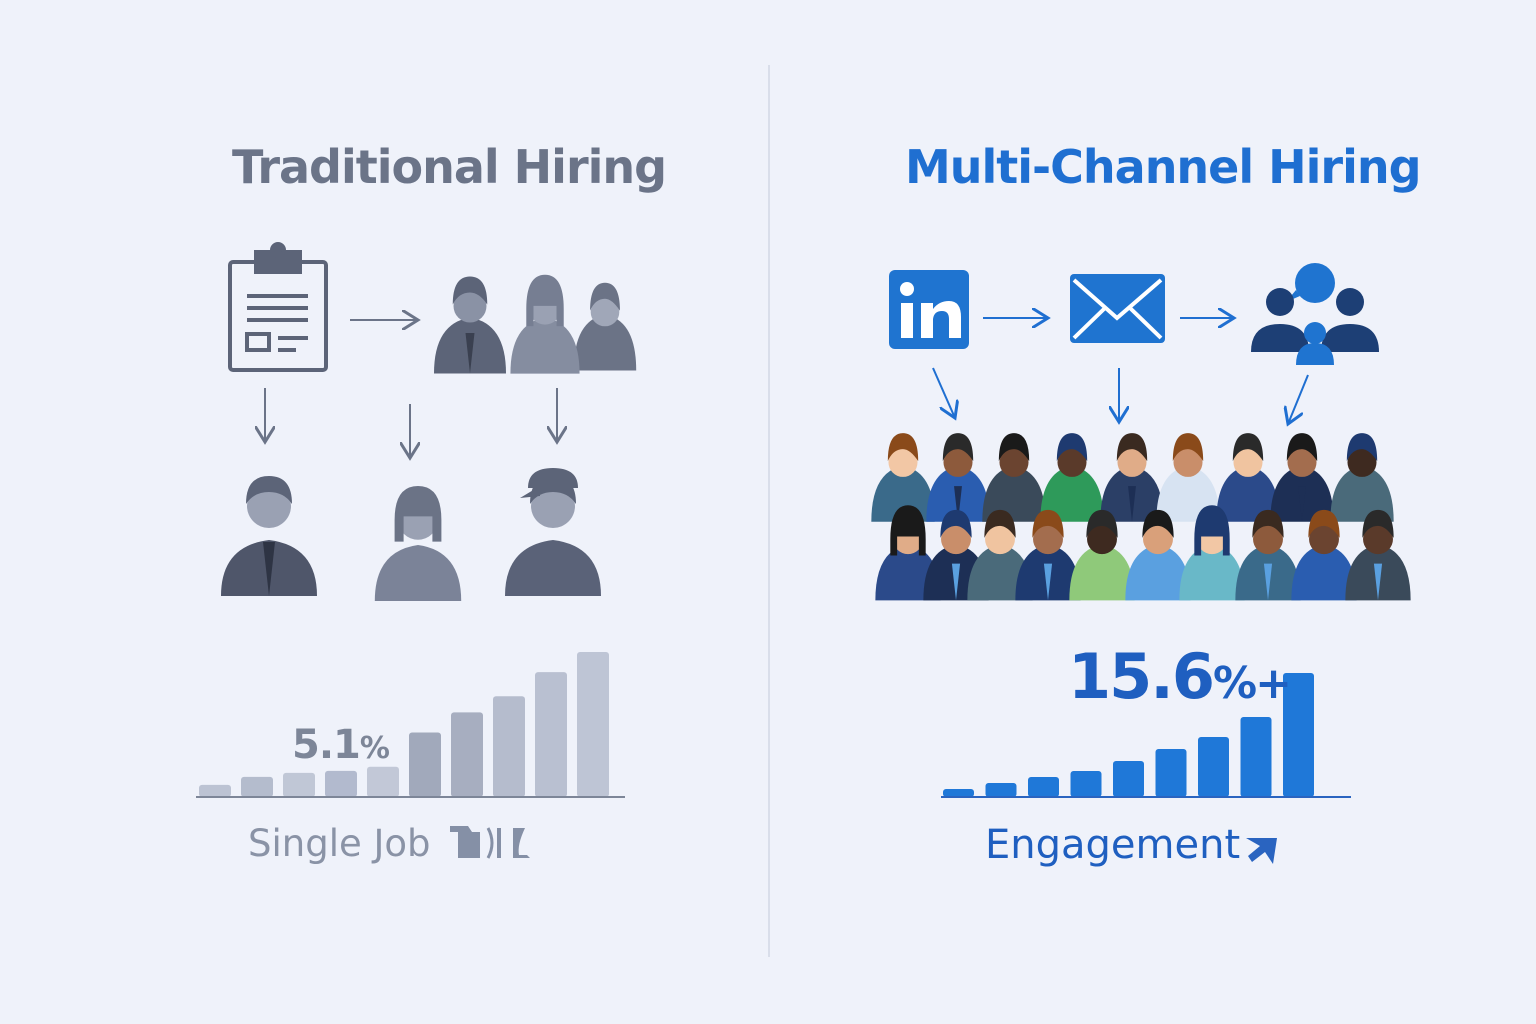 The width and height of the screenshot is (1536, 1024). I want to click on traditional-hiring-title: Traditional Hiring, so click(449, 167).